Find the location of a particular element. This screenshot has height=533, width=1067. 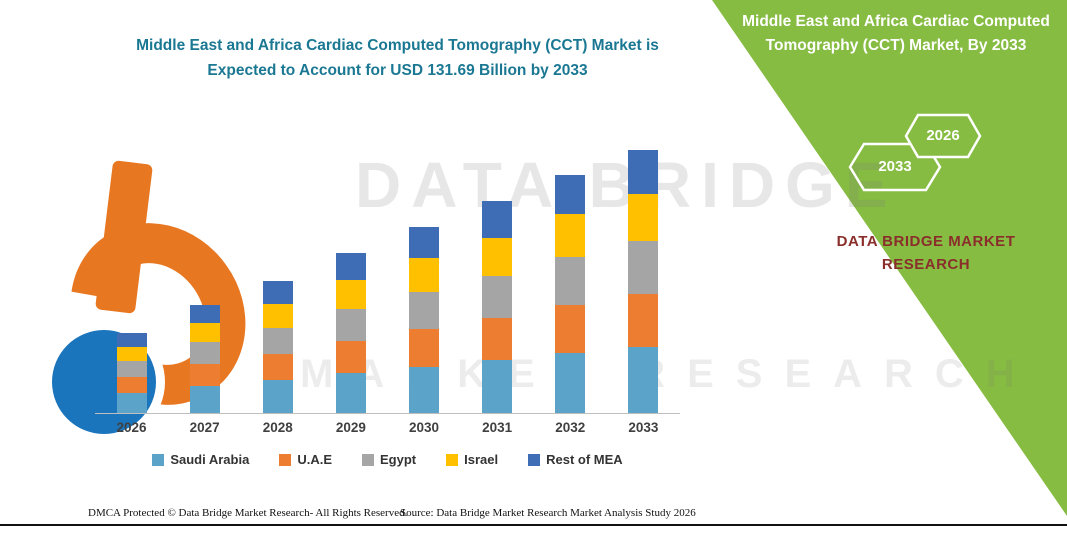

stacked-bar-2030 is located at coordinates (424, 320).